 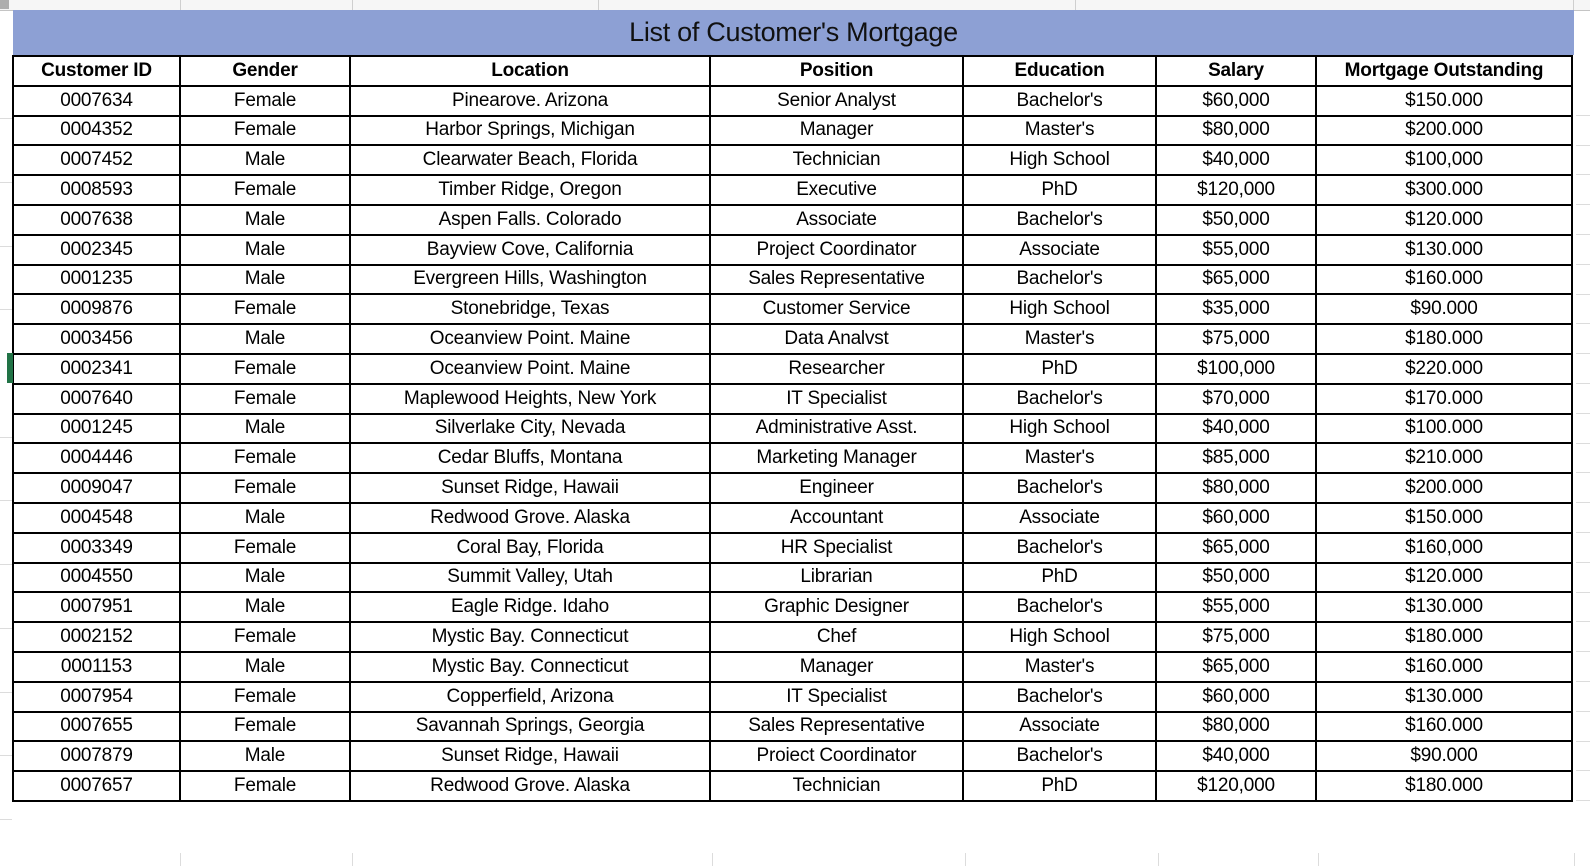 What do you see at coordinates (530, 130) in the screenshot?
I see `cell-location: Harbor Springs, Michigan` at bounding box center [530, 130].